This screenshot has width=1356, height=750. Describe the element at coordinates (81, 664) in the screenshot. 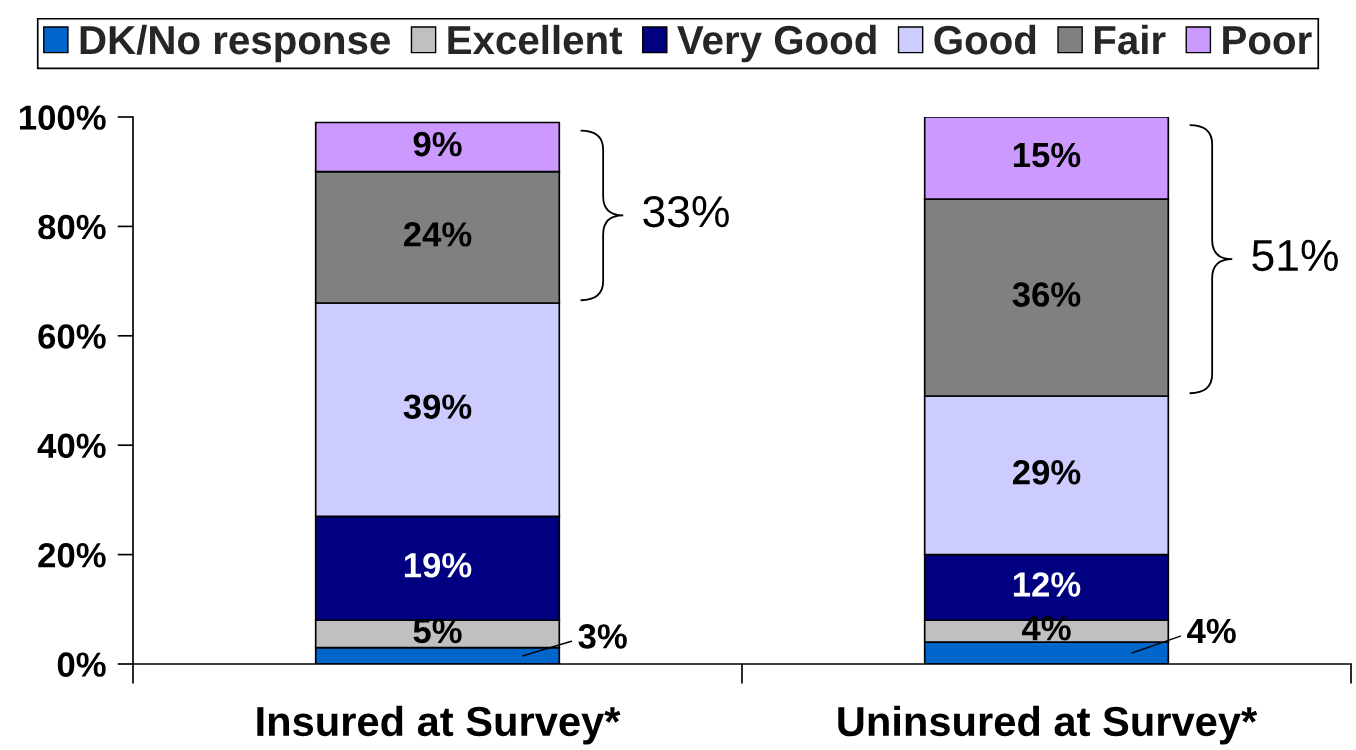

I see `y-tick-label: 0%` at that location.